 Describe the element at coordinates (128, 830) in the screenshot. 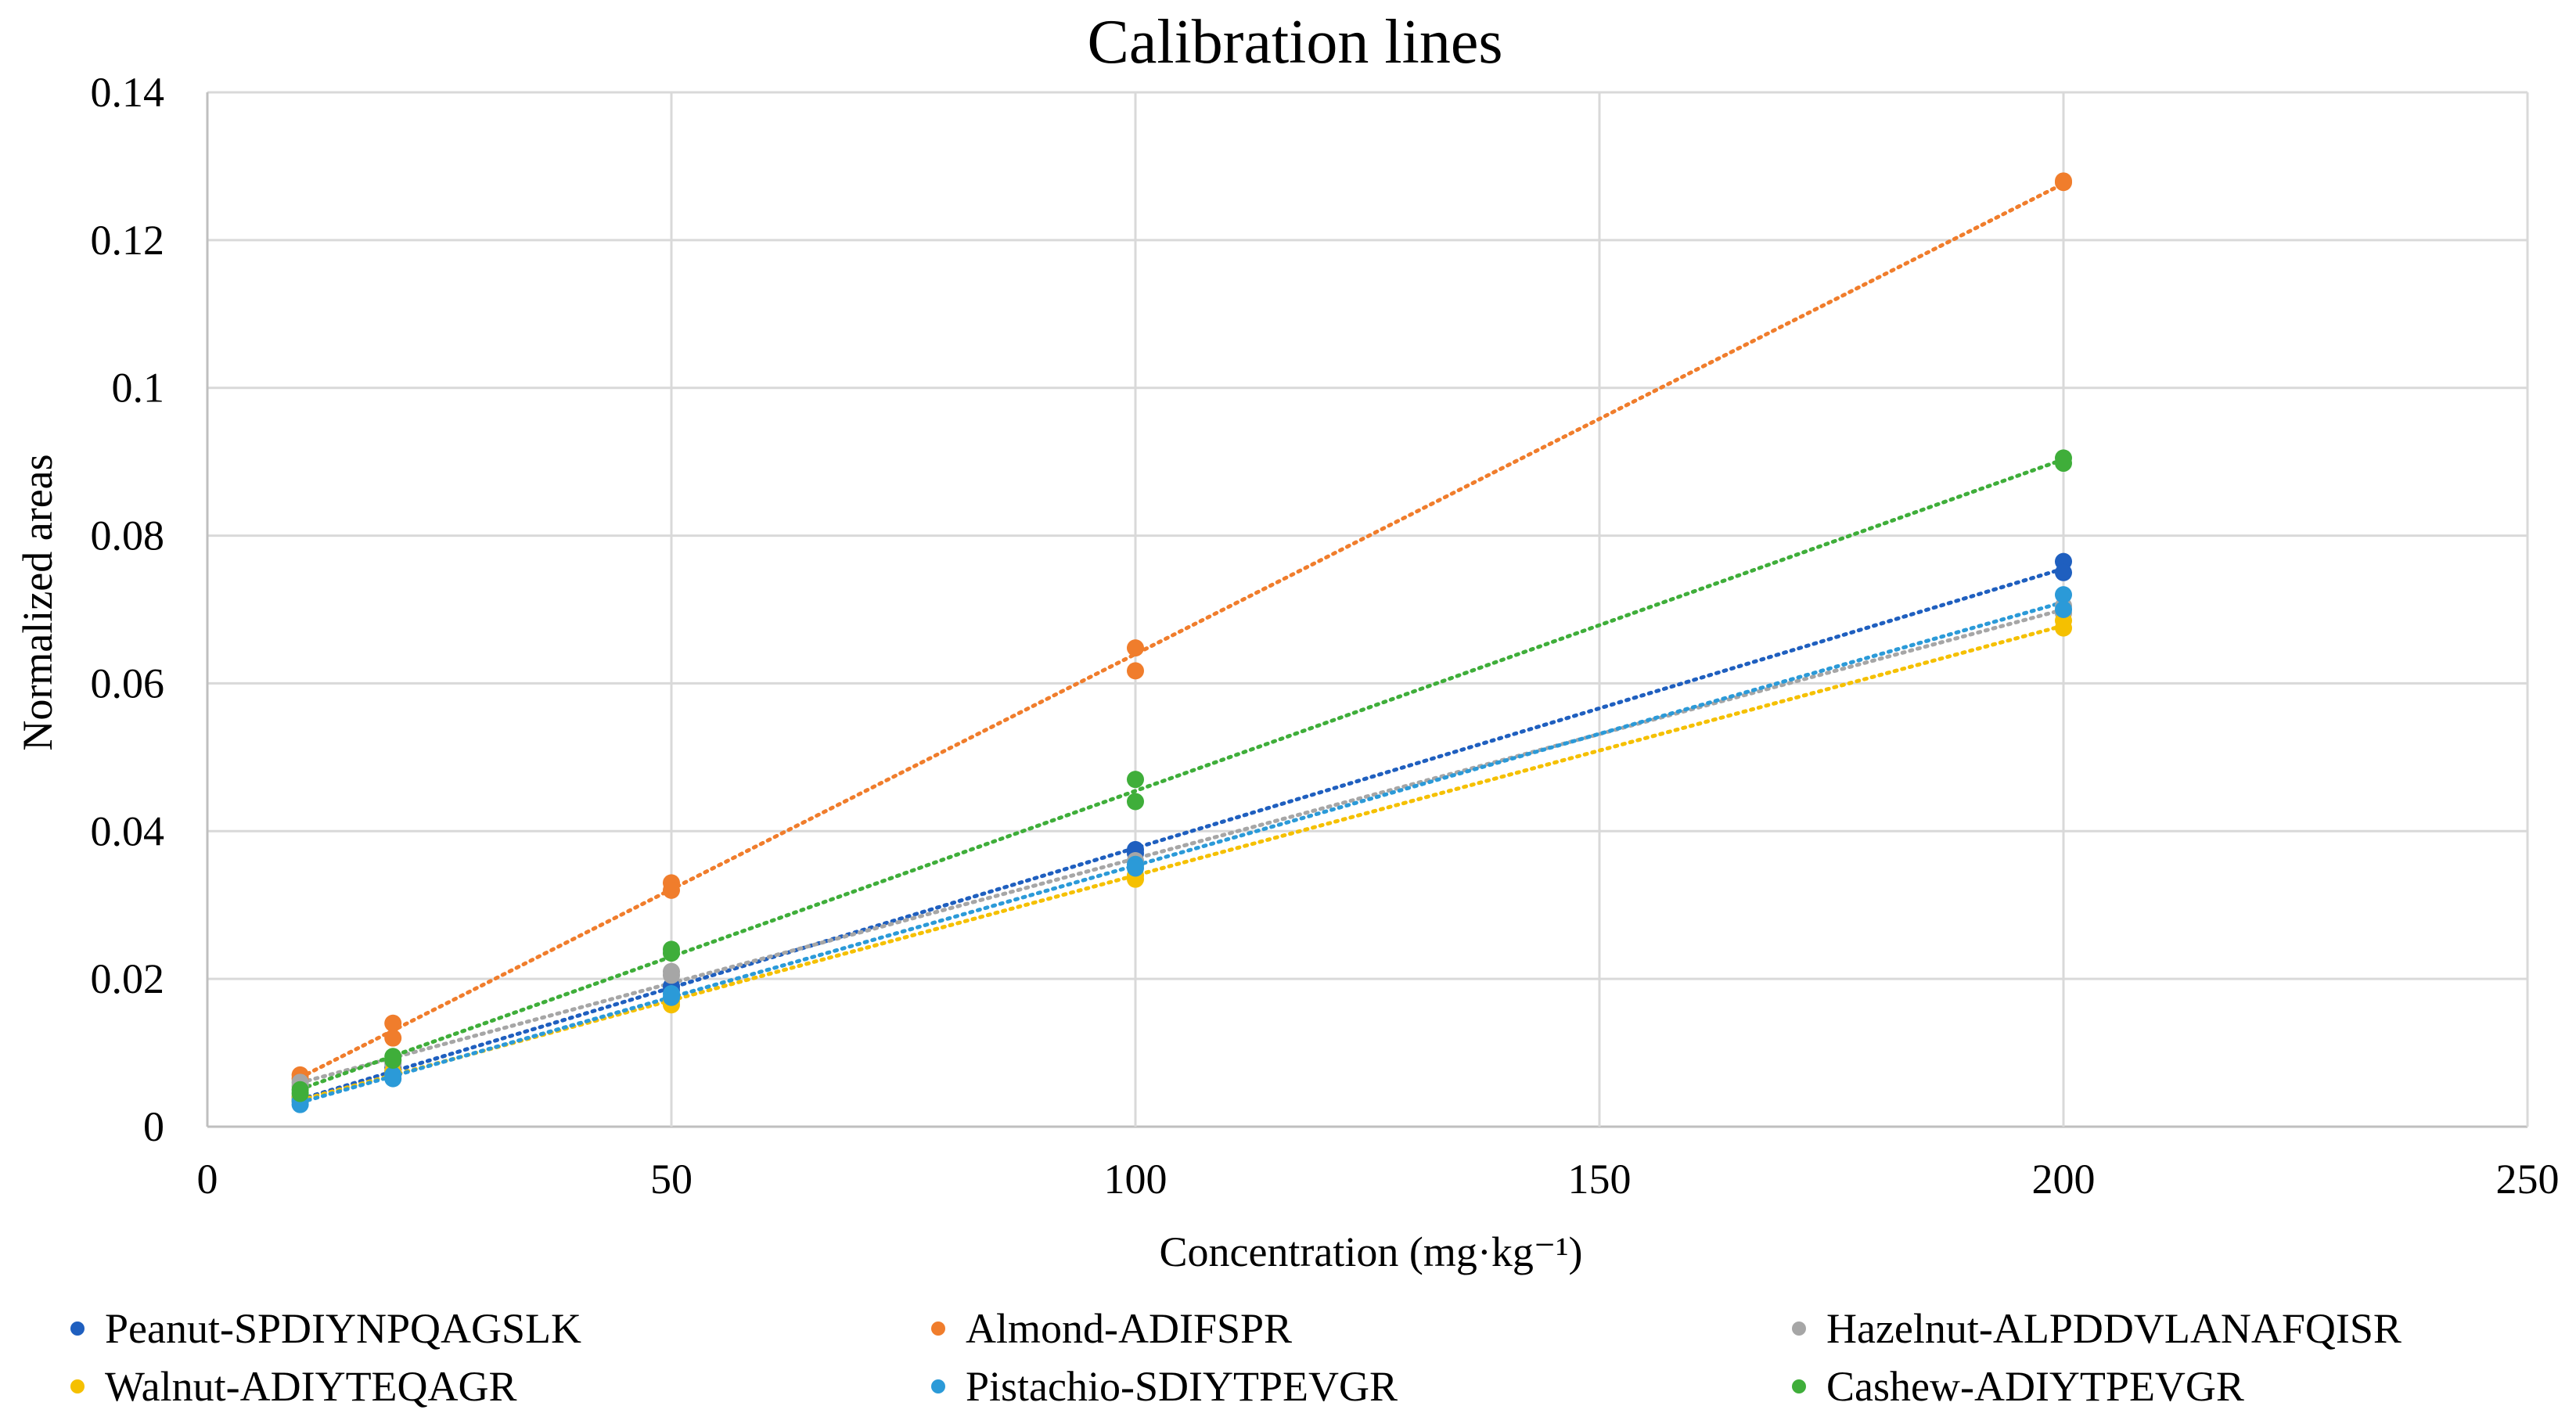

I see `y-tick-label: 0.04` at that location.